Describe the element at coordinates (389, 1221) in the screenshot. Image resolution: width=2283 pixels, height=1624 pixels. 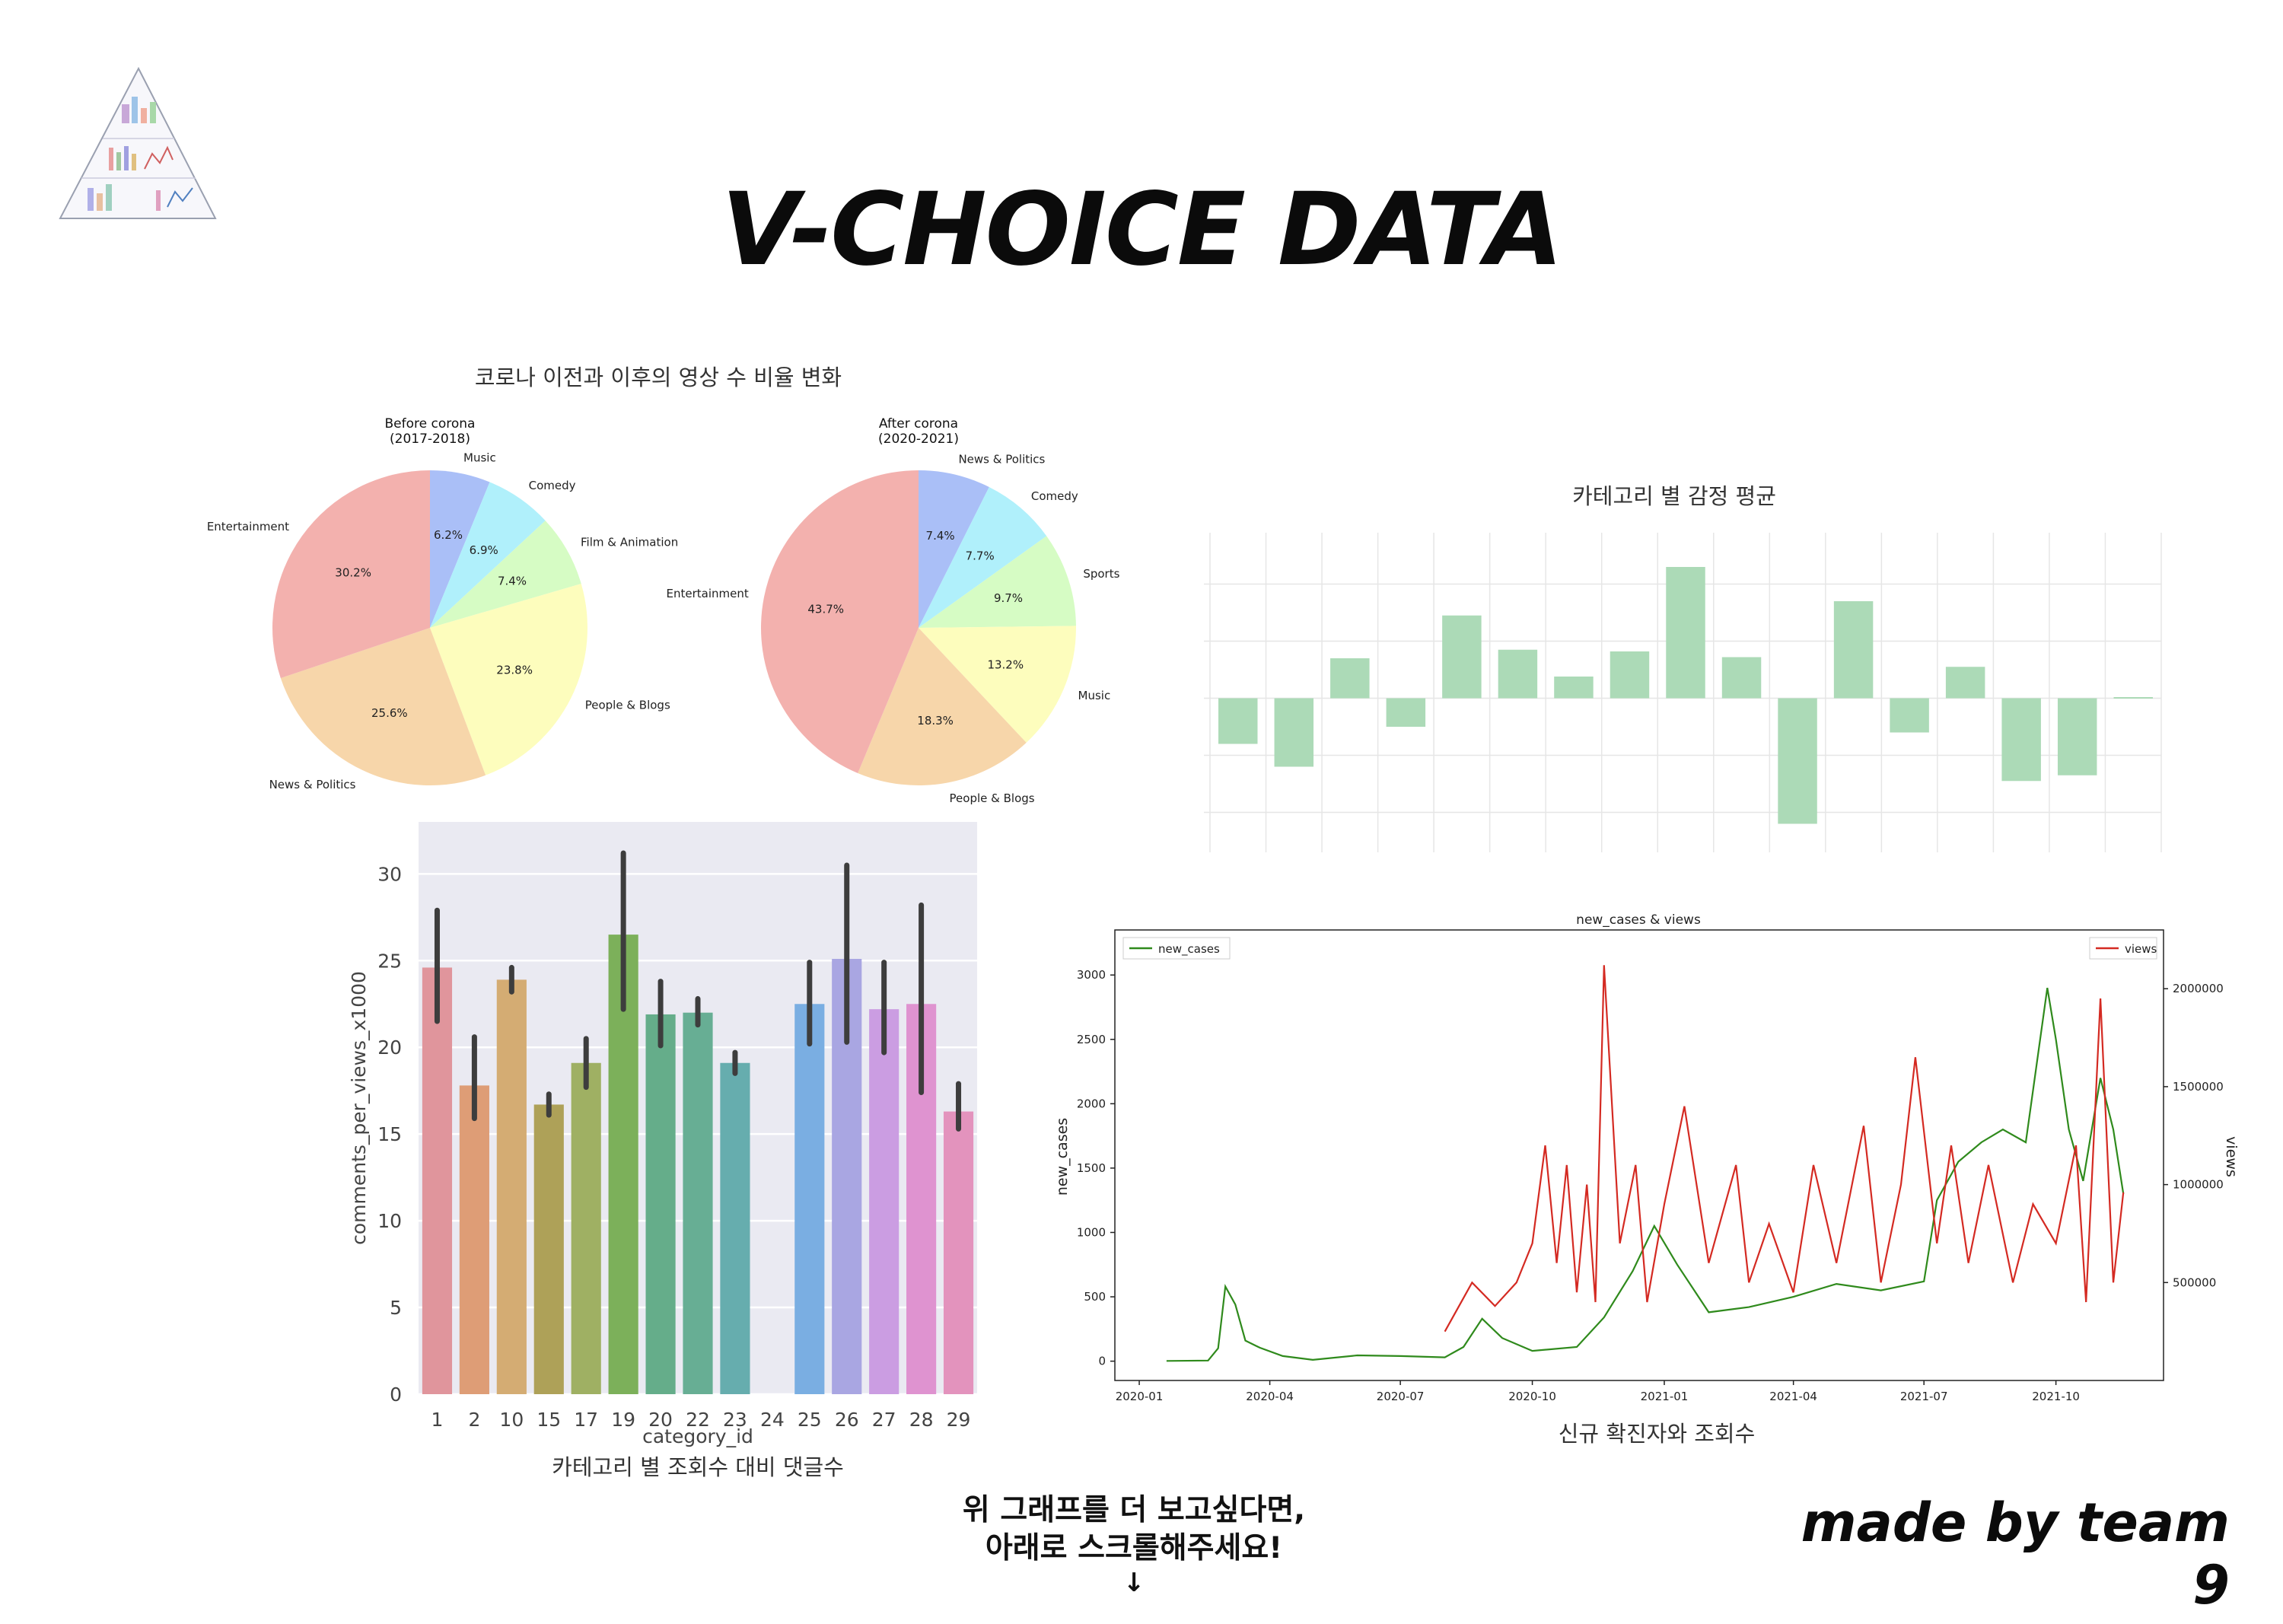
I see `y-tick-label: 10` at that location.